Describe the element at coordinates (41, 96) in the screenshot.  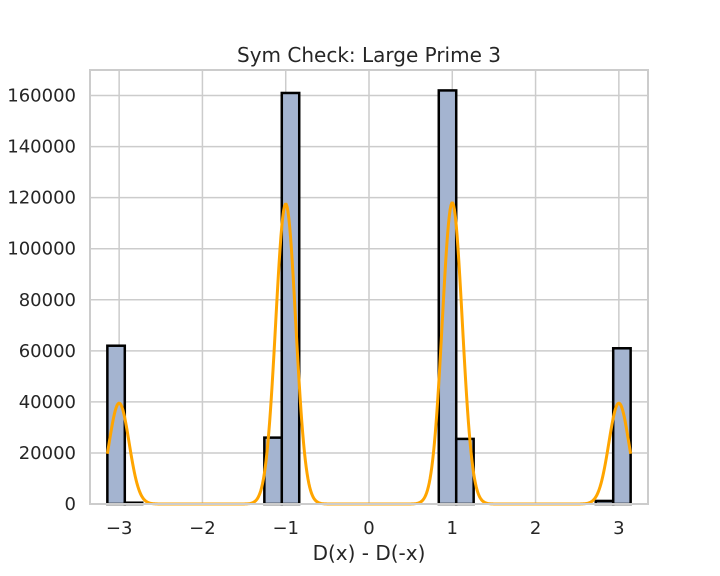
I see `y-tick-label: 160000` at that location.